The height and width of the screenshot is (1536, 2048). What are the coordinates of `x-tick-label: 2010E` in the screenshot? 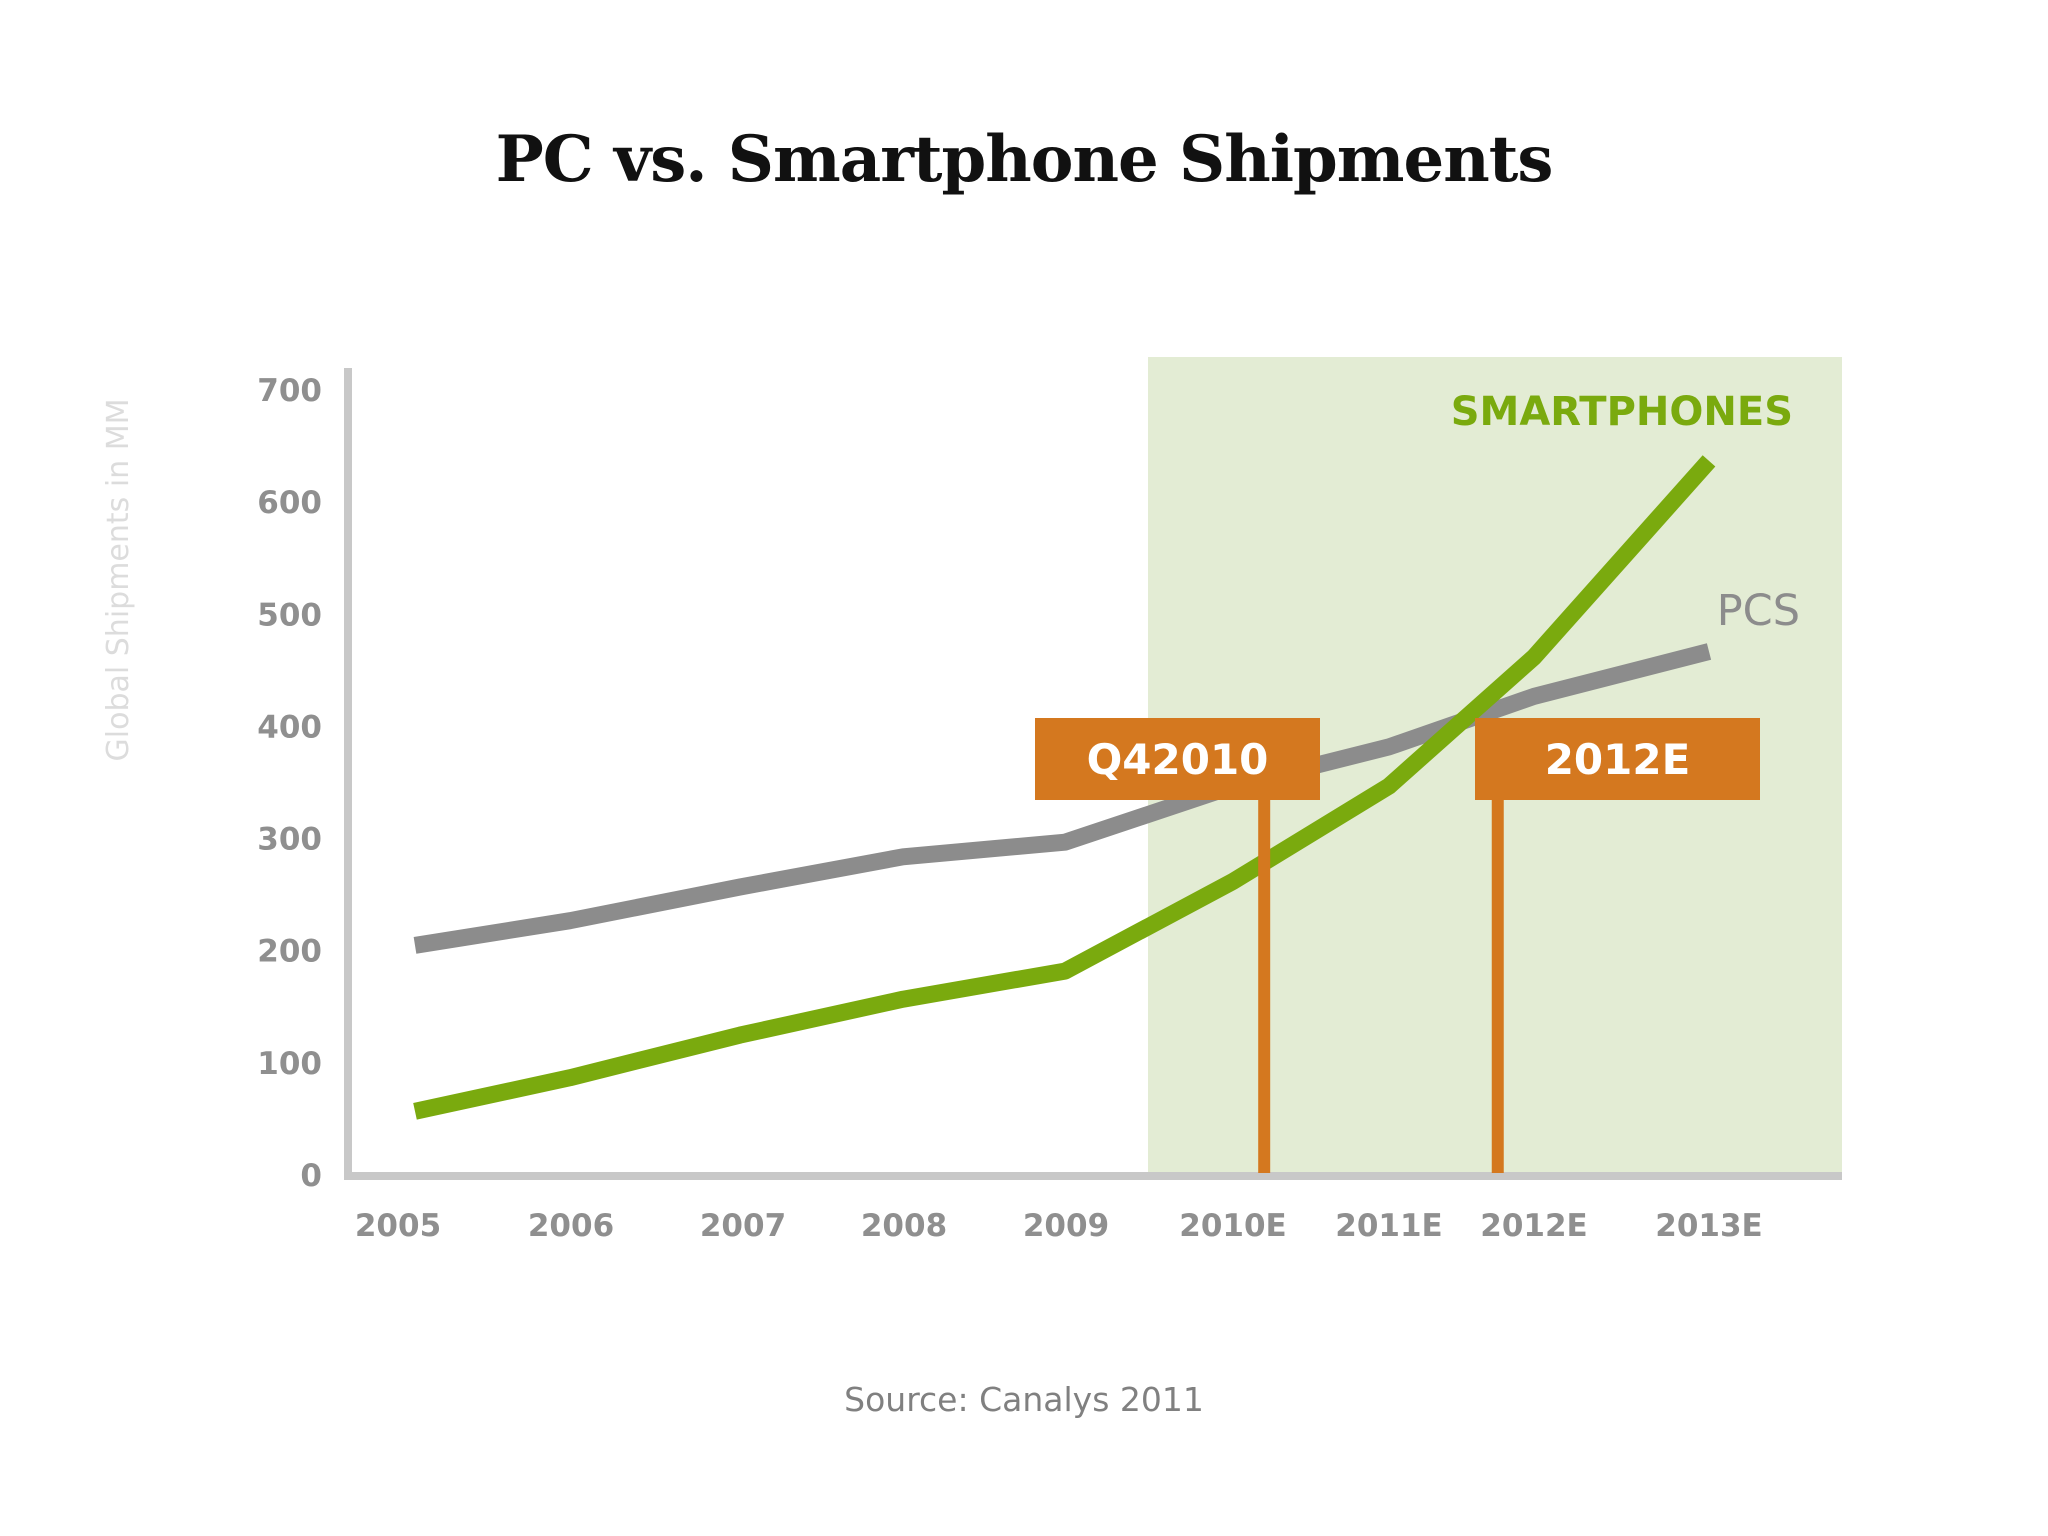 It's located at (1232, 1226).